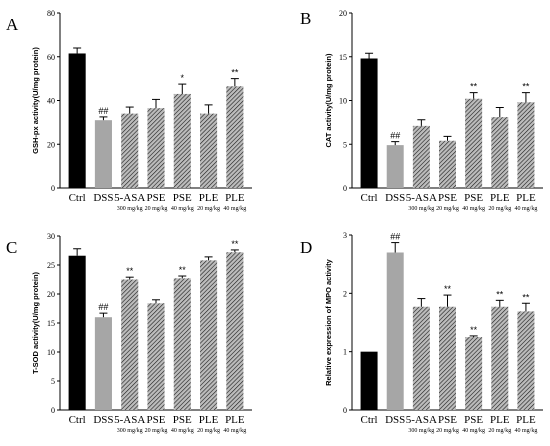 The image size is (550, 446). What do you see at coordinates (328, 100) in the screenshot?
I see `y-axis-label: CAT activity(U/mg protein)` at bounding box center [328, 100].